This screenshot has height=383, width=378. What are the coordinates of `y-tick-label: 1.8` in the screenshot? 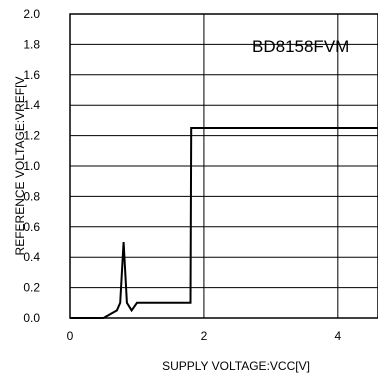 It's located at (31, 44).